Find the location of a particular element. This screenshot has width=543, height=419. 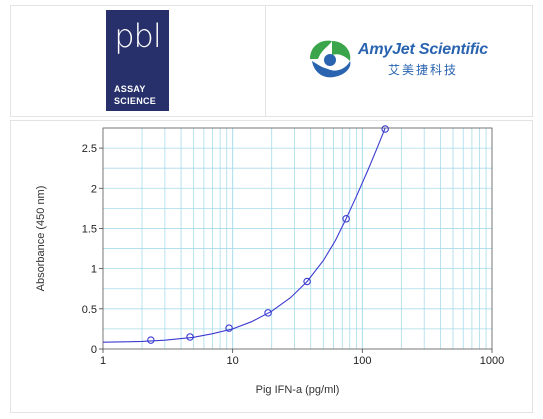

x-tick-label: 10 is located at coordinates (233, 361).